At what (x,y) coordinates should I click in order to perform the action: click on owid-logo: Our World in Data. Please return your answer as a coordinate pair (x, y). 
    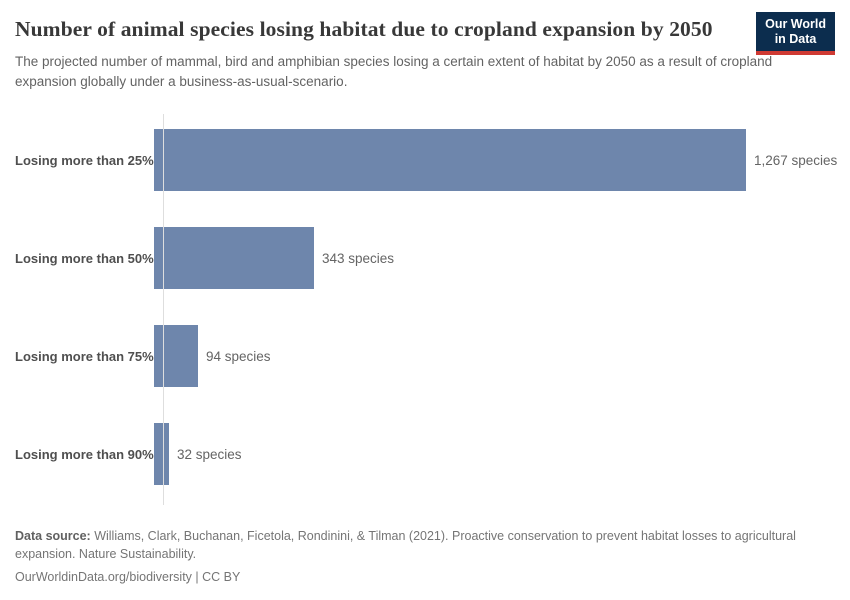
    Looking at the image, I should click on (795, 33).